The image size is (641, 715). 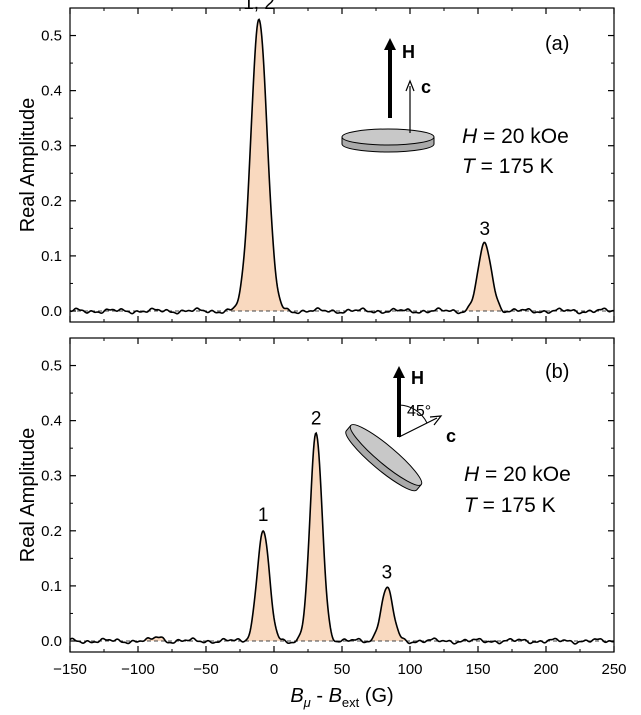 I want to click on x-axis-title: Bμ - Bext (G), so click(x=341, y=697).